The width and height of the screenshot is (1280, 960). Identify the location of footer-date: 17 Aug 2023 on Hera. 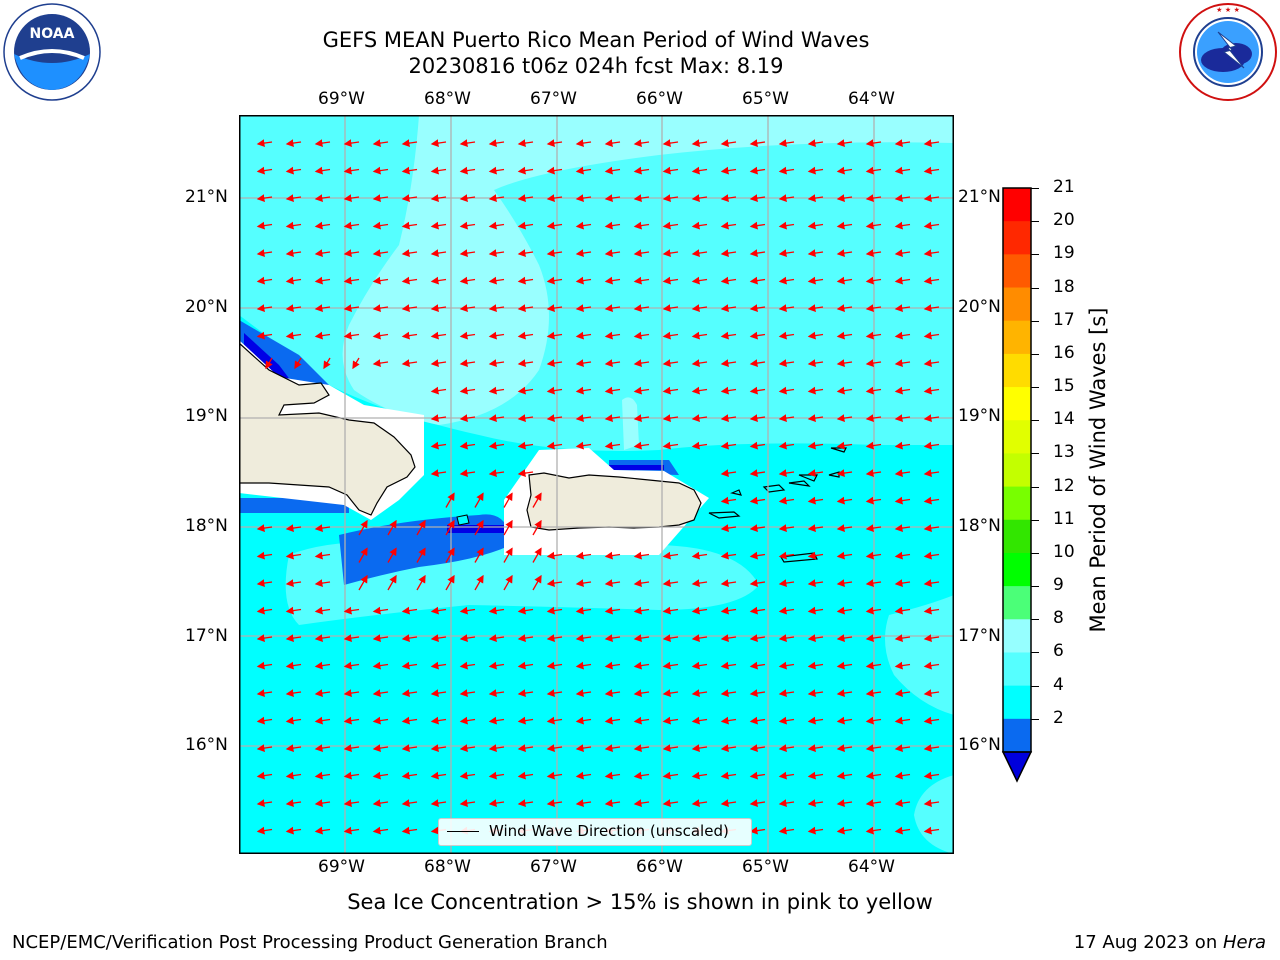
(1170, 942).